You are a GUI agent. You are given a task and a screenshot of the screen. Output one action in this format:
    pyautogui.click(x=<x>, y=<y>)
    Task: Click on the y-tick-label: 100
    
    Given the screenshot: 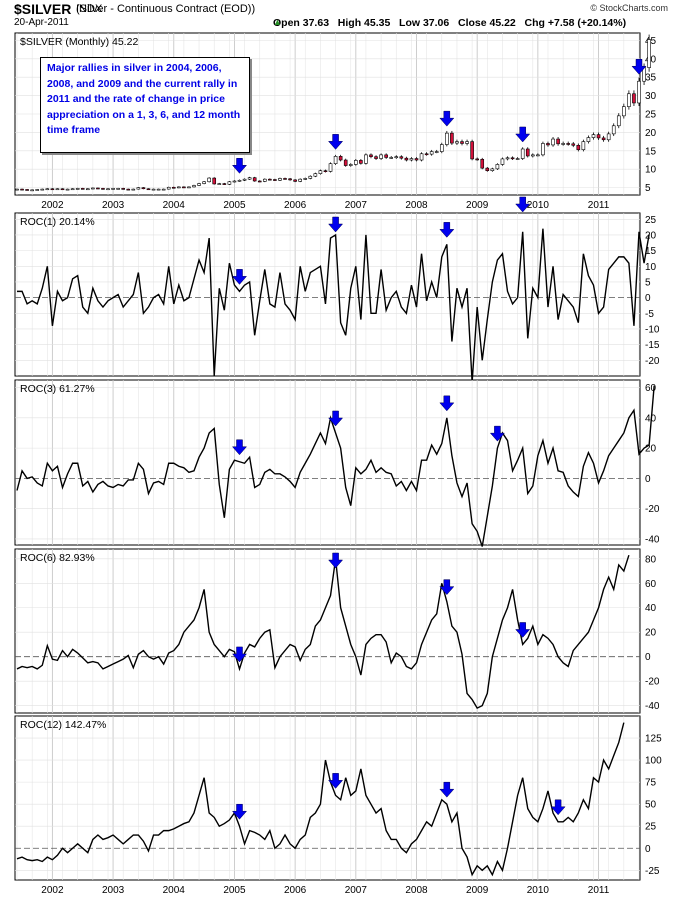 What is the action you would take?
    pyautogui.click(x=653, y=761)
    